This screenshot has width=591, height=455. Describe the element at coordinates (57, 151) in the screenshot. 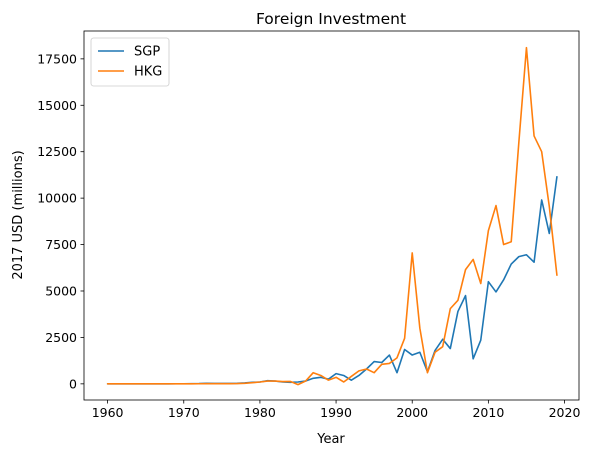

I see `y-tick-label: 12500` at that location.